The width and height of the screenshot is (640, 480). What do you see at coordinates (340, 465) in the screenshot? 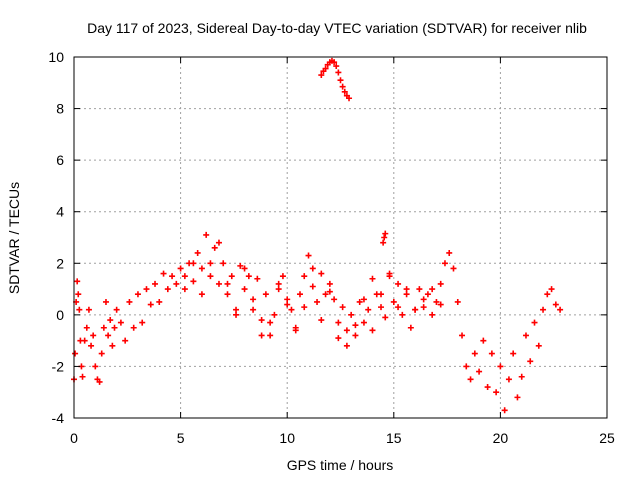
I see `x-axis-label: GPS time / hours` at bounding box center [340, 465].